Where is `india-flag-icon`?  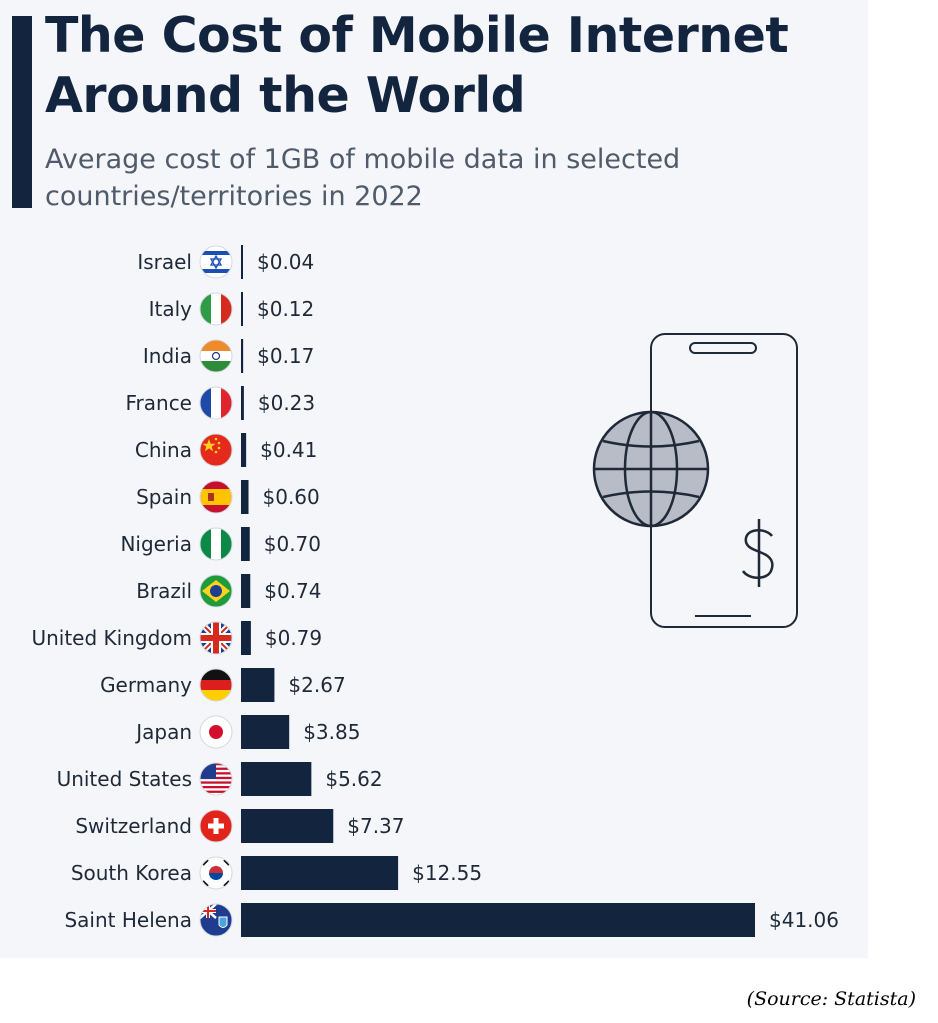 india-flag-icon is located at coordinates (216, 356).